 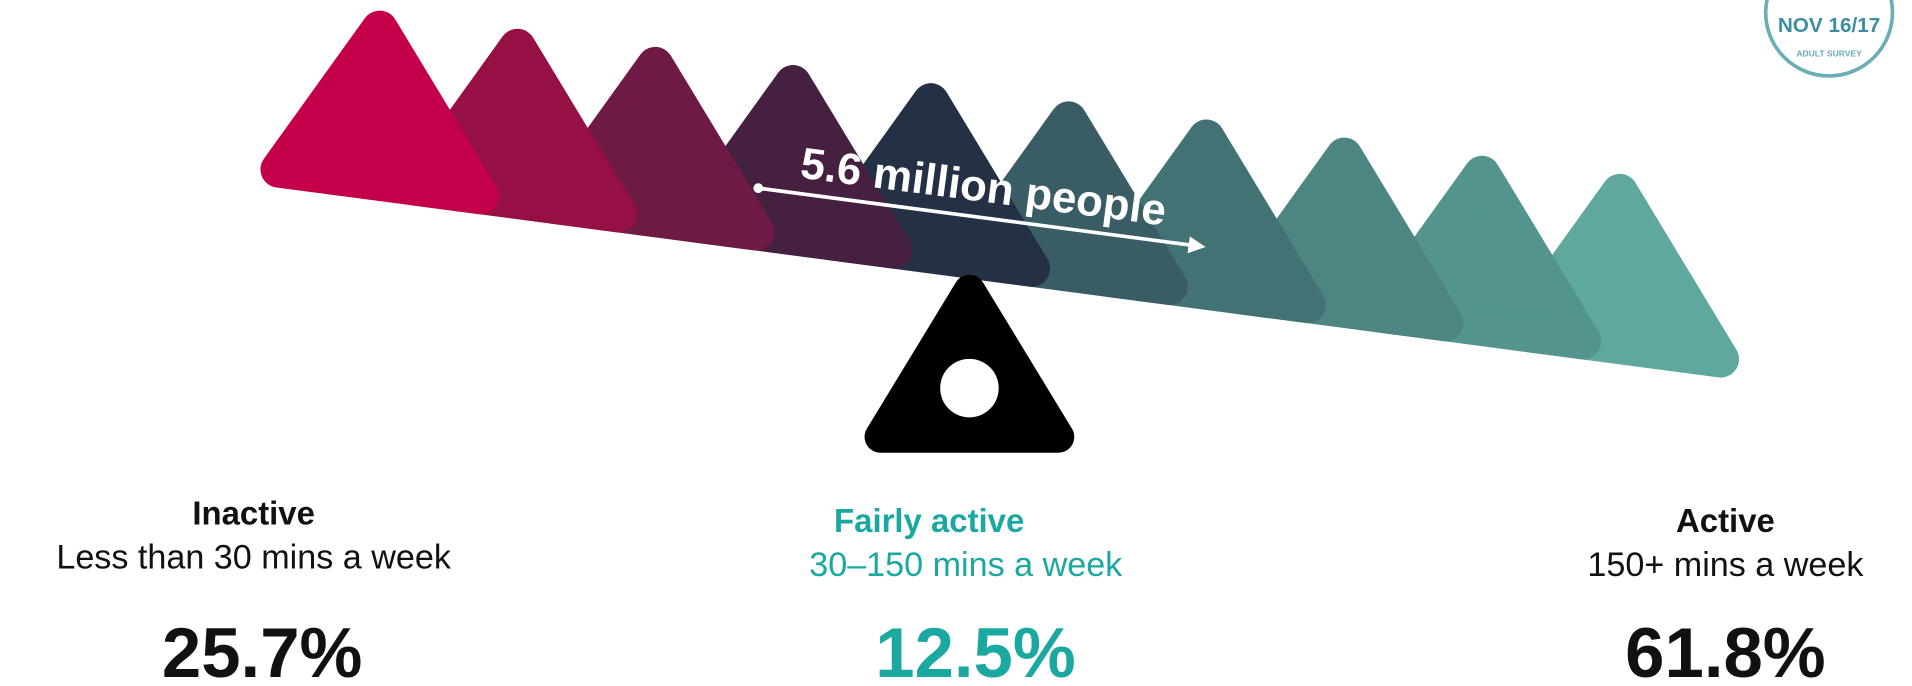 I want to click on fairly-active-group: Fairly active 30–150 mins a week 12.5%, so click(x=966, y=594).